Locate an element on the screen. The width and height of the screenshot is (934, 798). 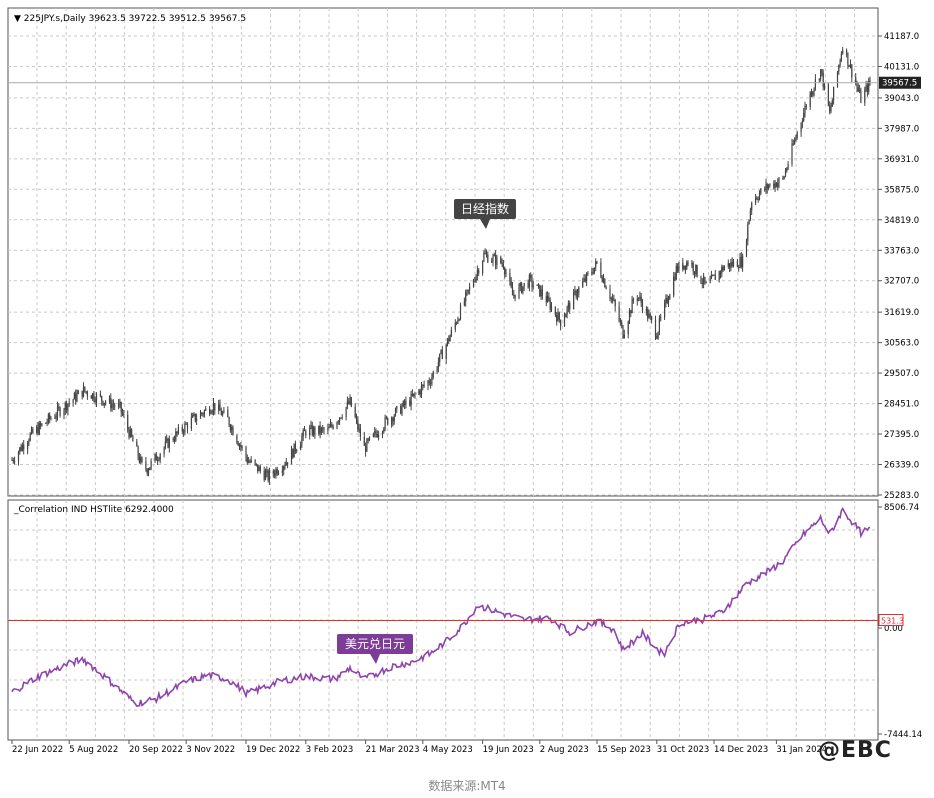
x-tick-label: 14 Dec 2023 is located at coordinates (741, 750).